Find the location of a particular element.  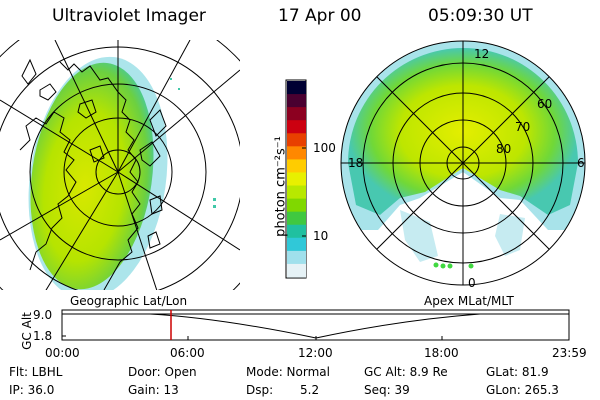

colorbar-gradient is located at coordinates (296, 179).